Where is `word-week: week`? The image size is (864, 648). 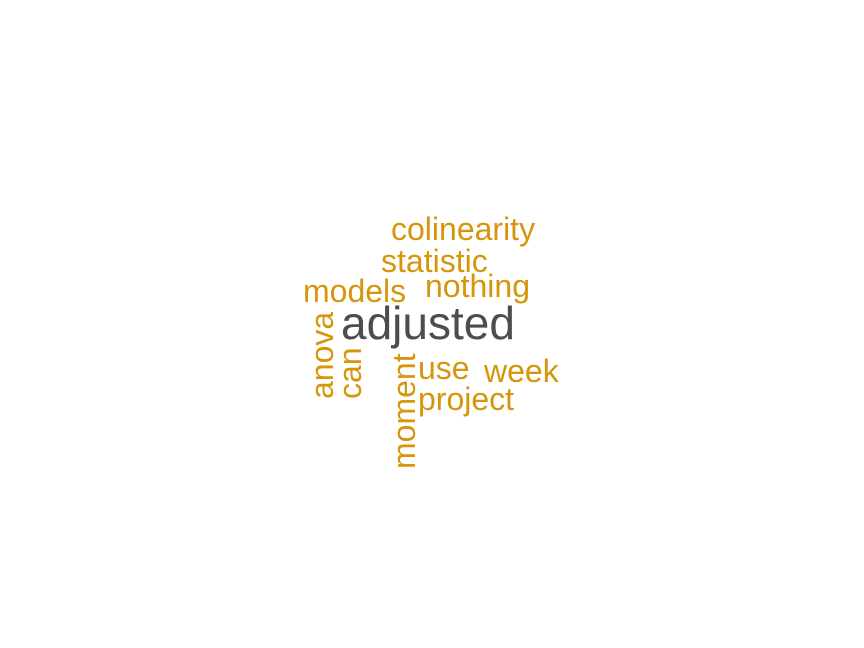 word-week: week is located at coordinates (521, 371).